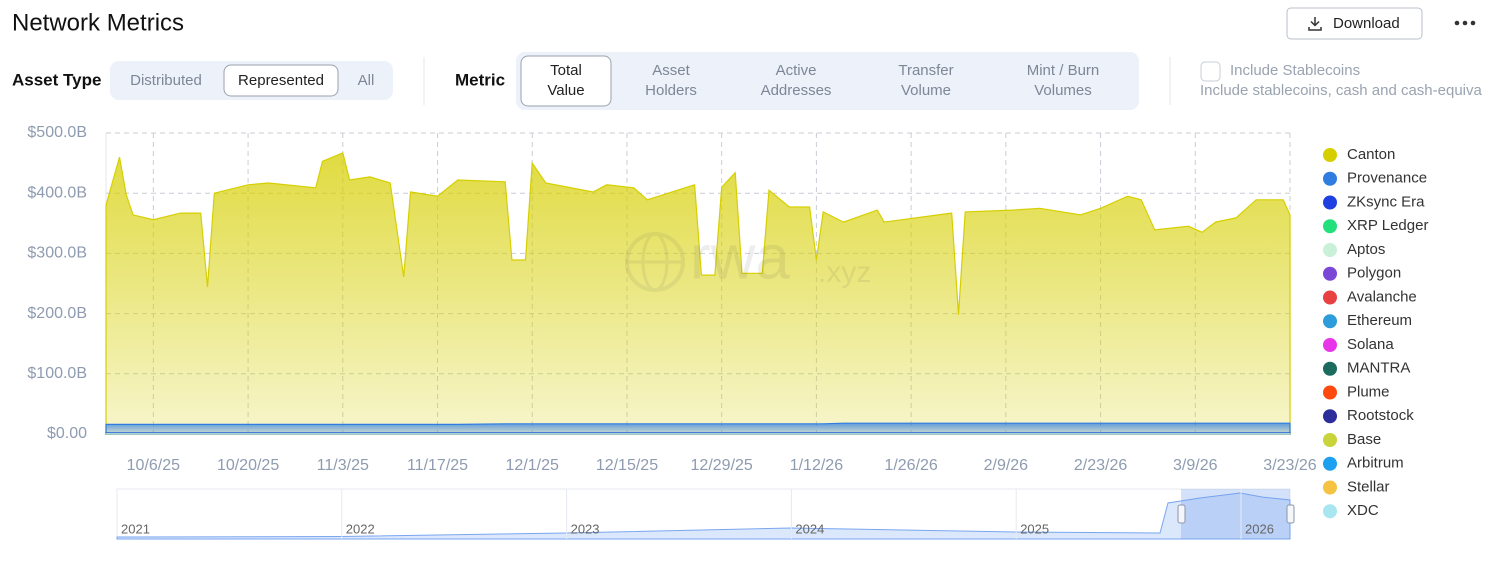  I want to click on legend-label: Ethereum, so click(1379, 320).